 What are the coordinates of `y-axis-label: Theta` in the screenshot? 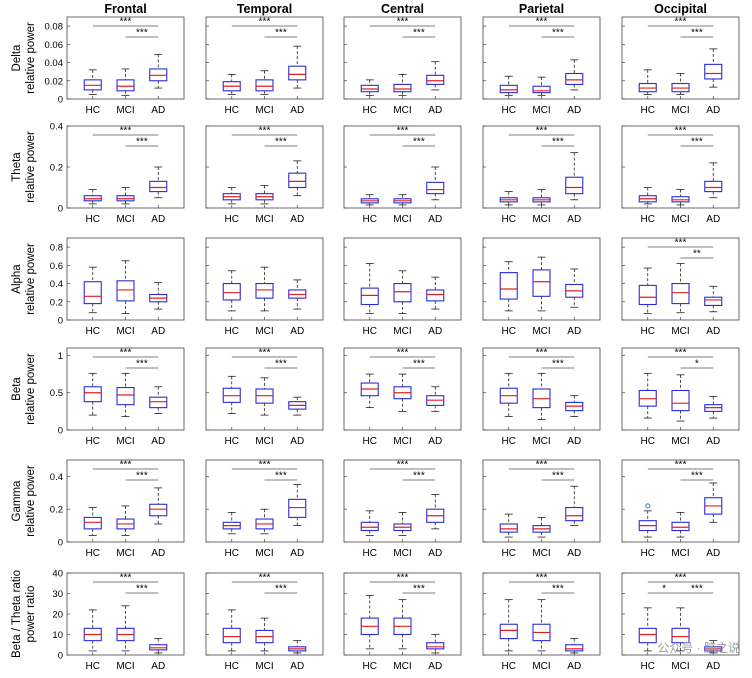 It's located at (17, 167).